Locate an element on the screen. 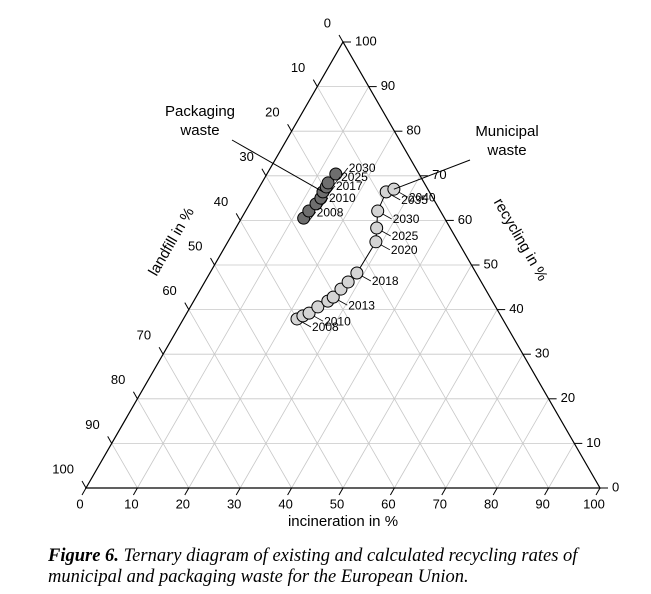  data-label: 2020 is located at coordinates (404, 250).